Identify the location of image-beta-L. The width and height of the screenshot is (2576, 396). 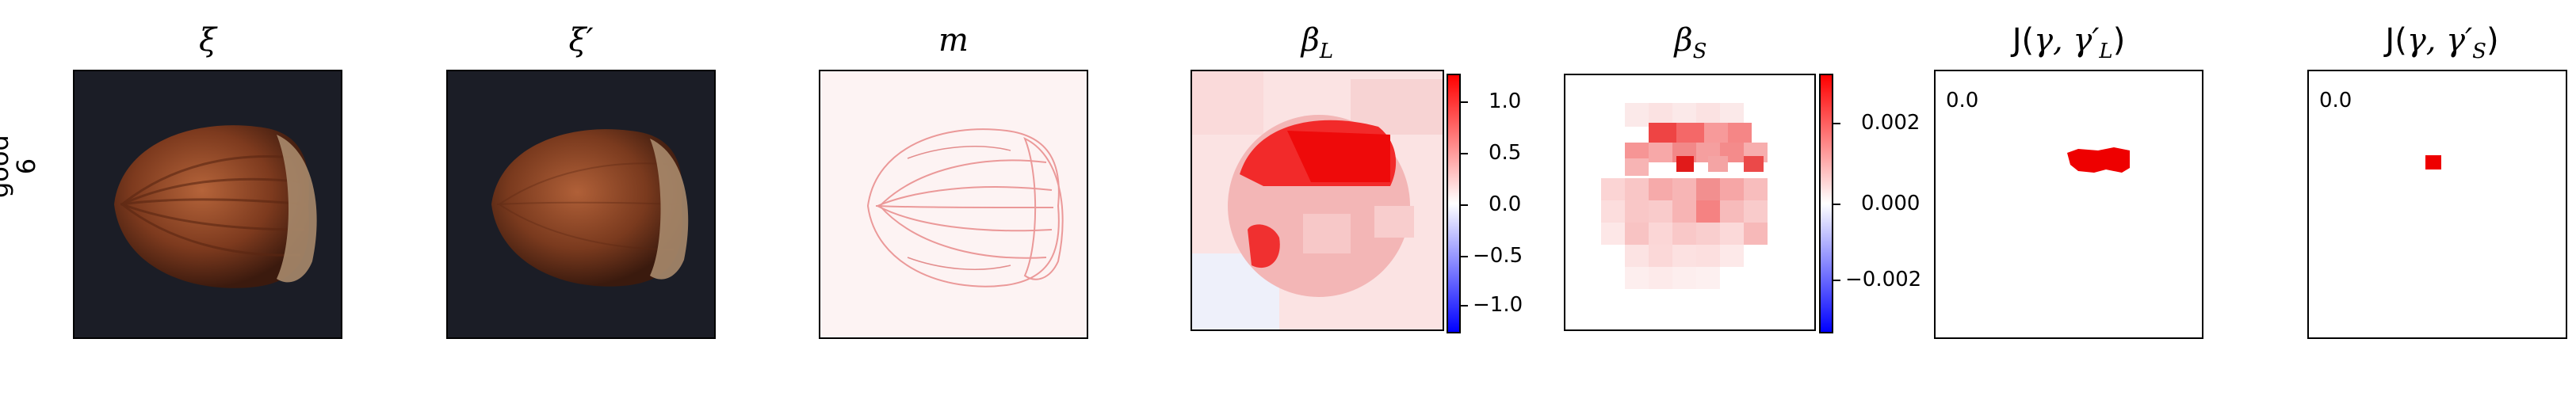
(1317, 200).